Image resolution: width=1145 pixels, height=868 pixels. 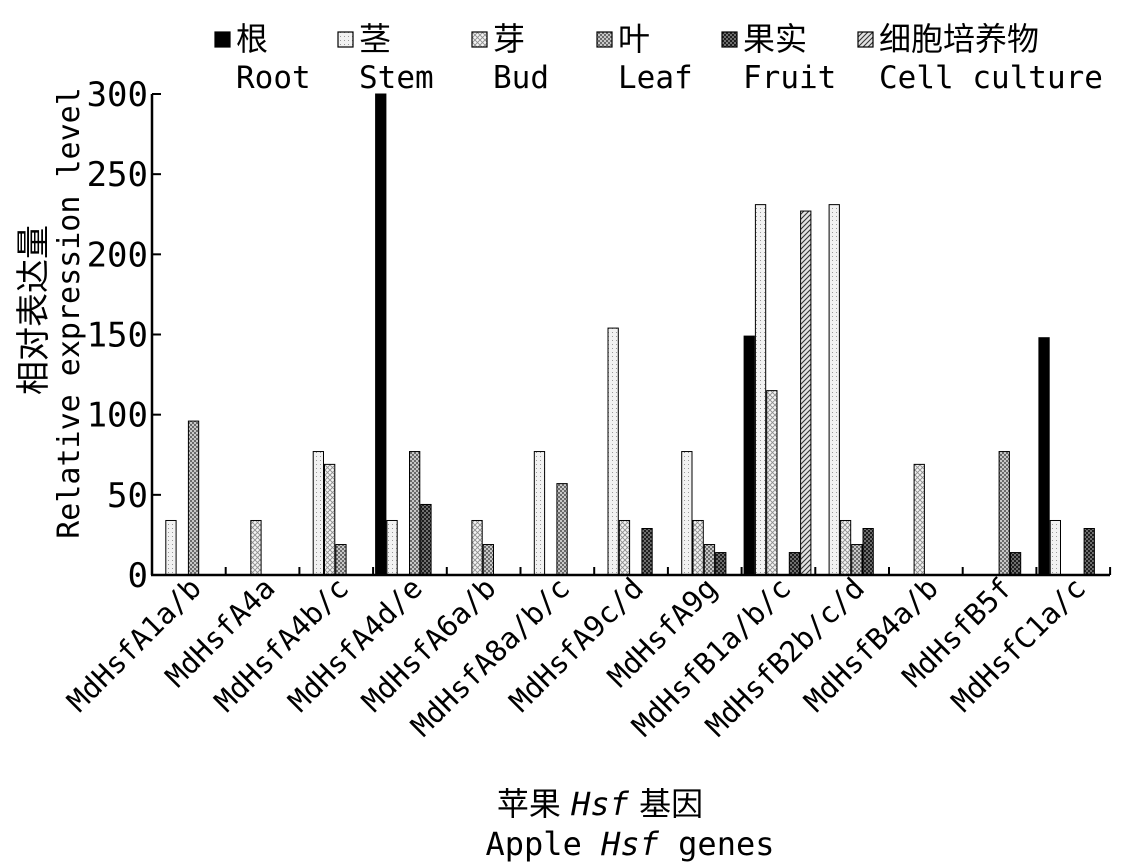 I want to click on legend-label-en: Fruit, so click(x=789, y=78).